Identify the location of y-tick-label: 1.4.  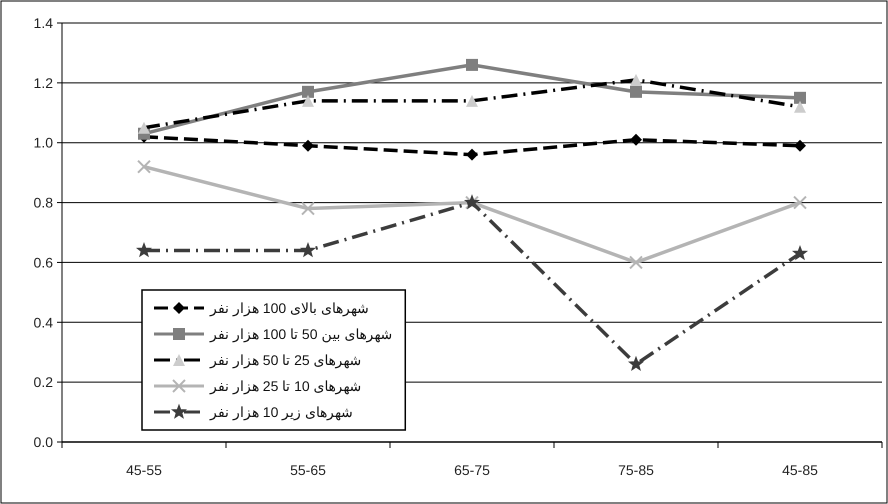
(44, 23).